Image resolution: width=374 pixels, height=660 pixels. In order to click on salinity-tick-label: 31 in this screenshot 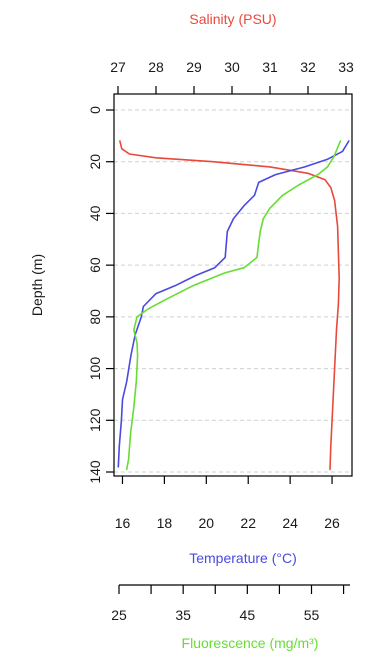, I will do `click(270, 67)`.